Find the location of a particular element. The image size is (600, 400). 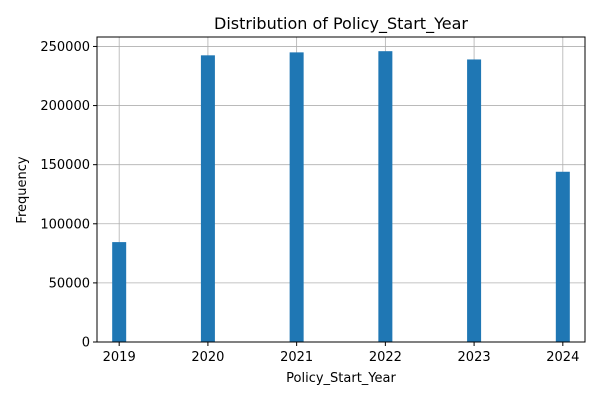

x-tick-label: 2020 is located at coordinates (207, 357).